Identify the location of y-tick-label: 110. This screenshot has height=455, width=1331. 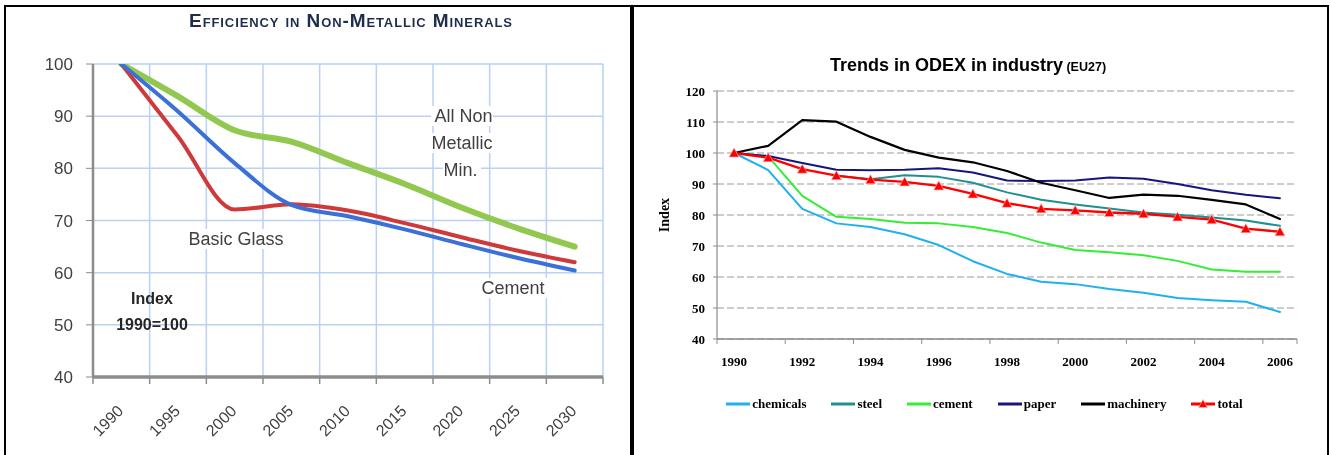
(695, 122).